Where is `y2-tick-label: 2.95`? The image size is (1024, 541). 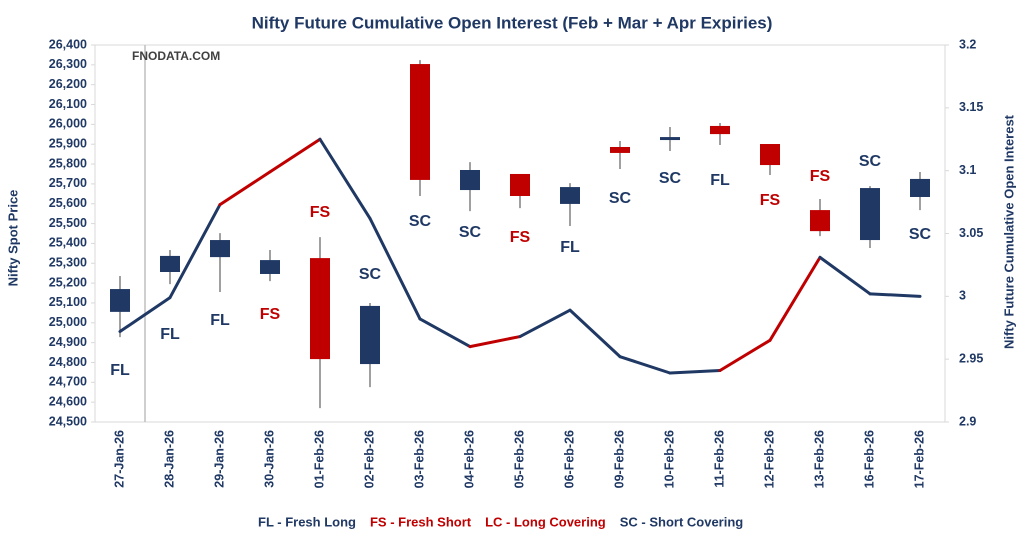 y2-tick-label: 2.95 is located at coordinates (971, 358).